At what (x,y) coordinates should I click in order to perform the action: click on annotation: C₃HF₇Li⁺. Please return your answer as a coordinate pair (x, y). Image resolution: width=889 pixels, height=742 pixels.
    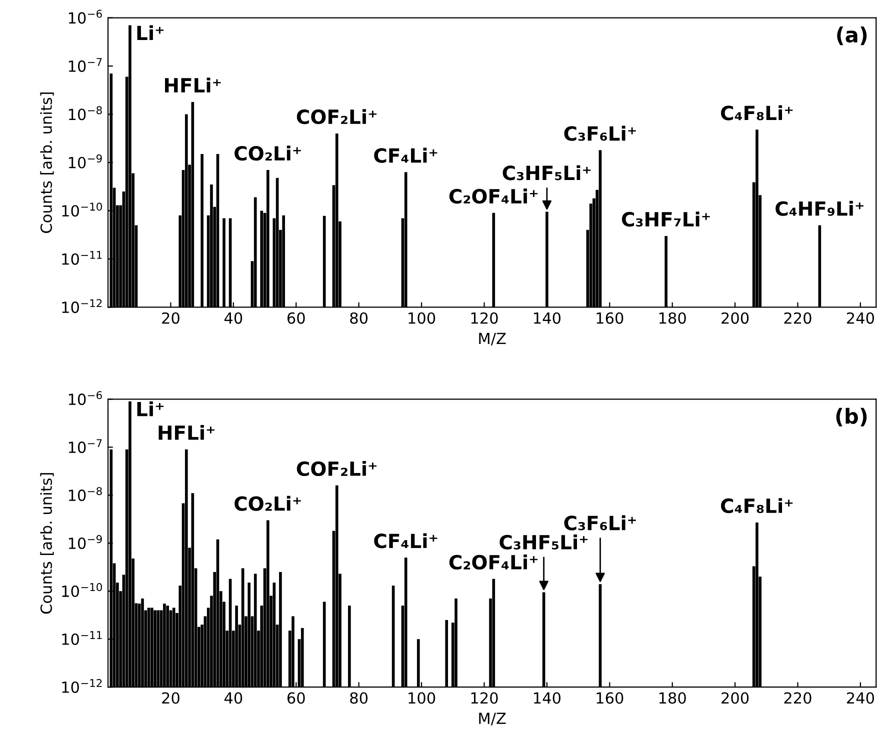
    Looking at the image, I should click on (666, 219).